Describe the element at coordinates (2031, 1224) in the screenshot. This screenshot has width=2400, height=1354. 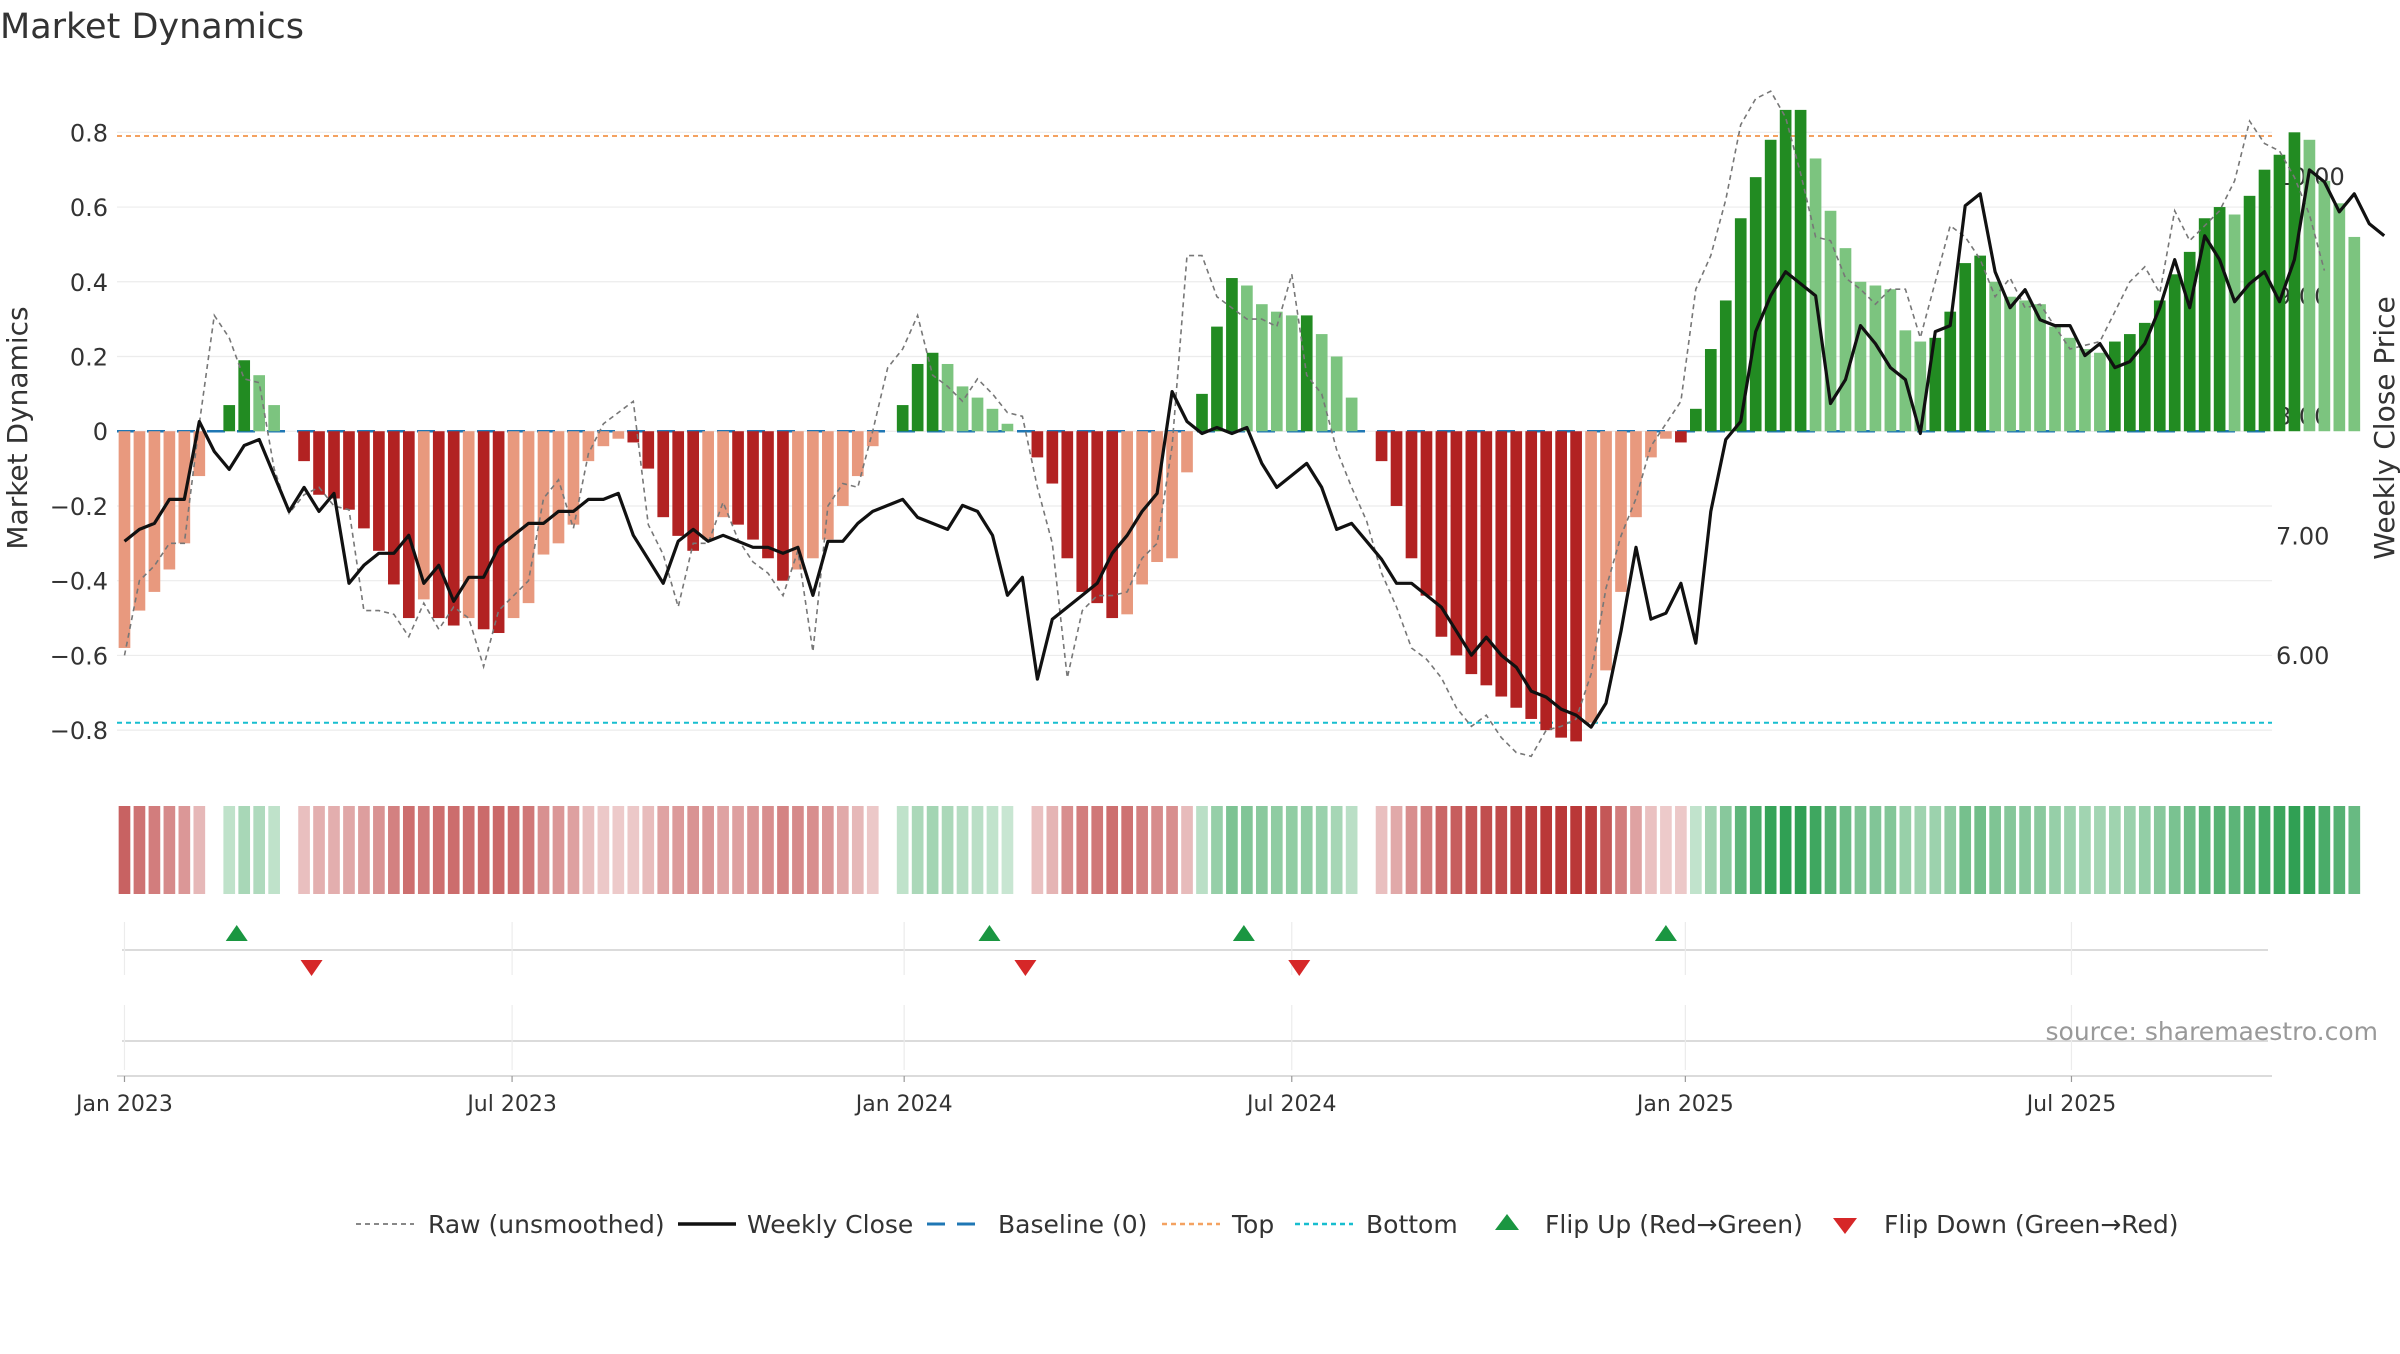
I see `legend-label: Flip Down (Green→Red)` at that location.